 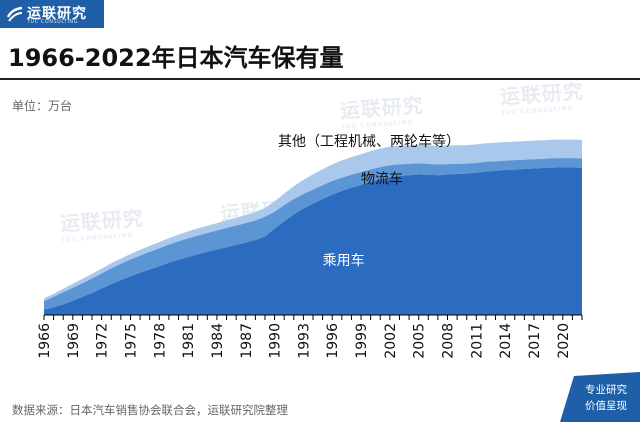 What do you see at coordinates (131, 341) in the screenshot?
I see `x-tick-label: 1975` at bounding box center [131, 341].